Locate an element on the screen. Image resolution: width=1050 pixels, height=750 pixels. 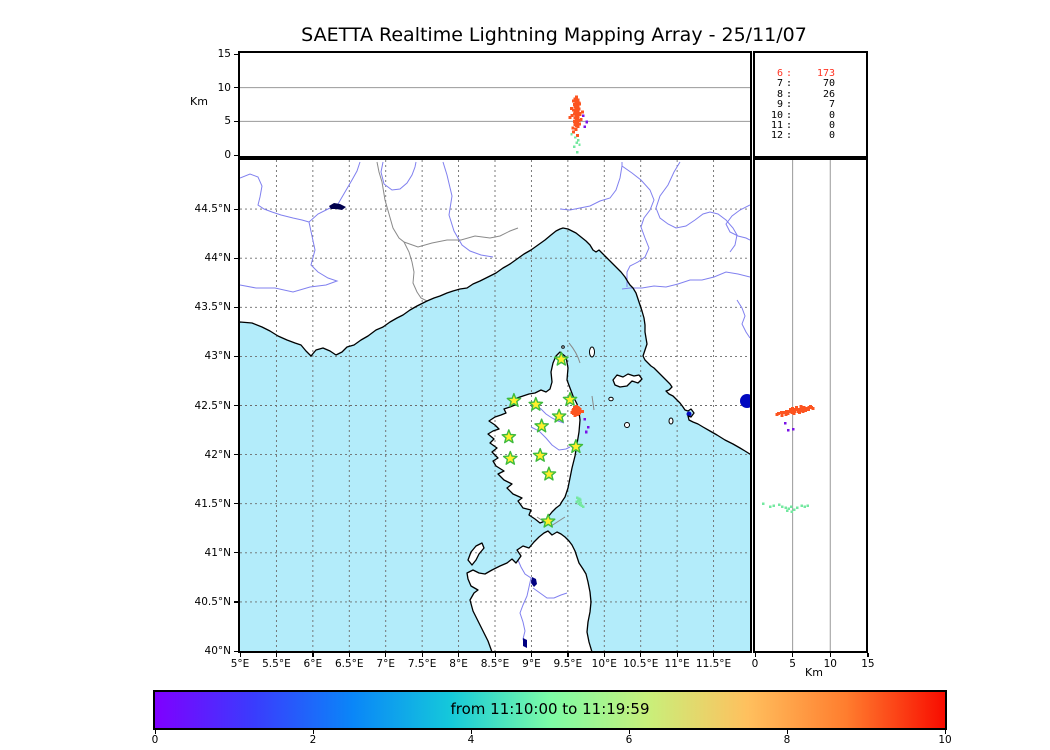
island-capraia is located at coordinates (592, 352).